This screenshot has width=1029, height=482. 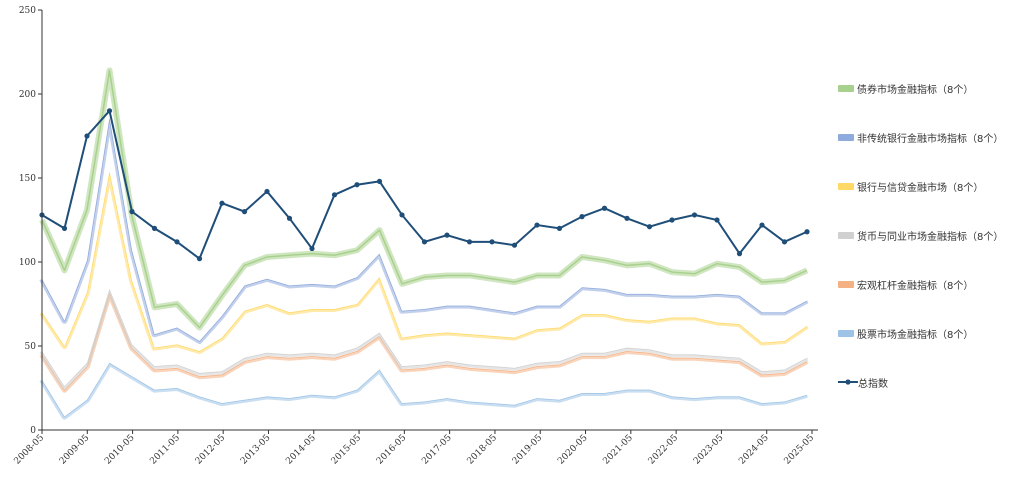 I want to click on legend-label: 股票市场金融指标（8个）, so click(x=915, y=335).